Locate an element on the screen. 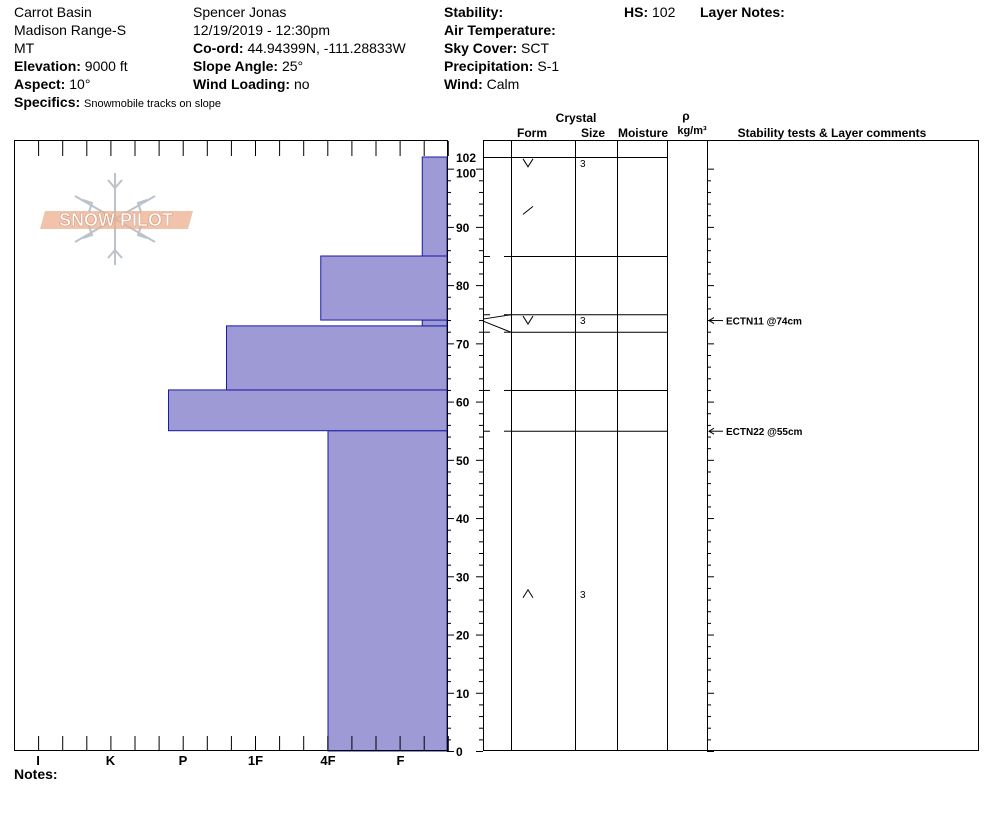  state-name: MT is located at coordinates (24, 48).